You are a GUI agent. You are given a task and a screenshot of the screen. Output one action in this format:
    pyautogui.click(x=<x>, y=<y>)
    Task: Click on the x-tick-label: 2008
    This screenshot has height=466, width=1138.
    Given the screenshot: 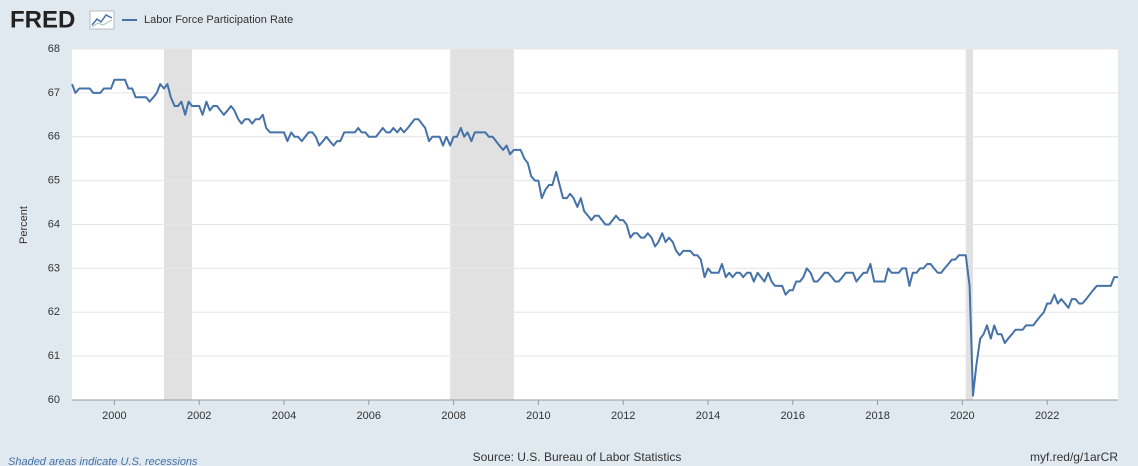 What is the action you would take?
    pyautogui.click(x=453, y=416)
    